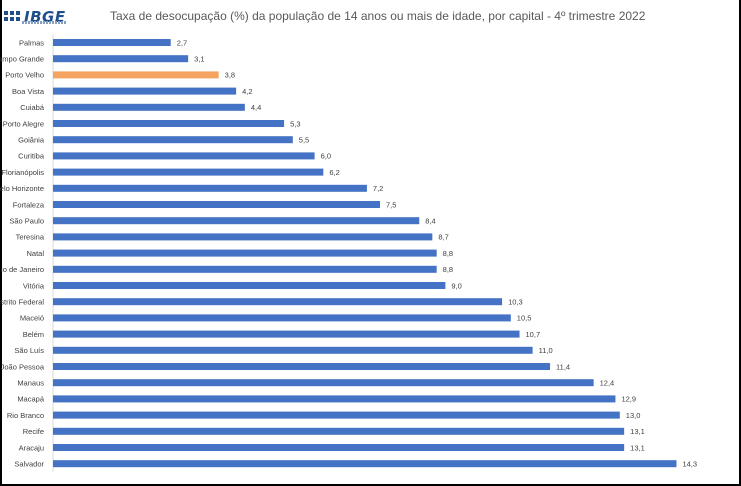 Image resolution: width=741 pixels, height=486 pixels. I want to click on bar-curitiba, so click(184, 156).